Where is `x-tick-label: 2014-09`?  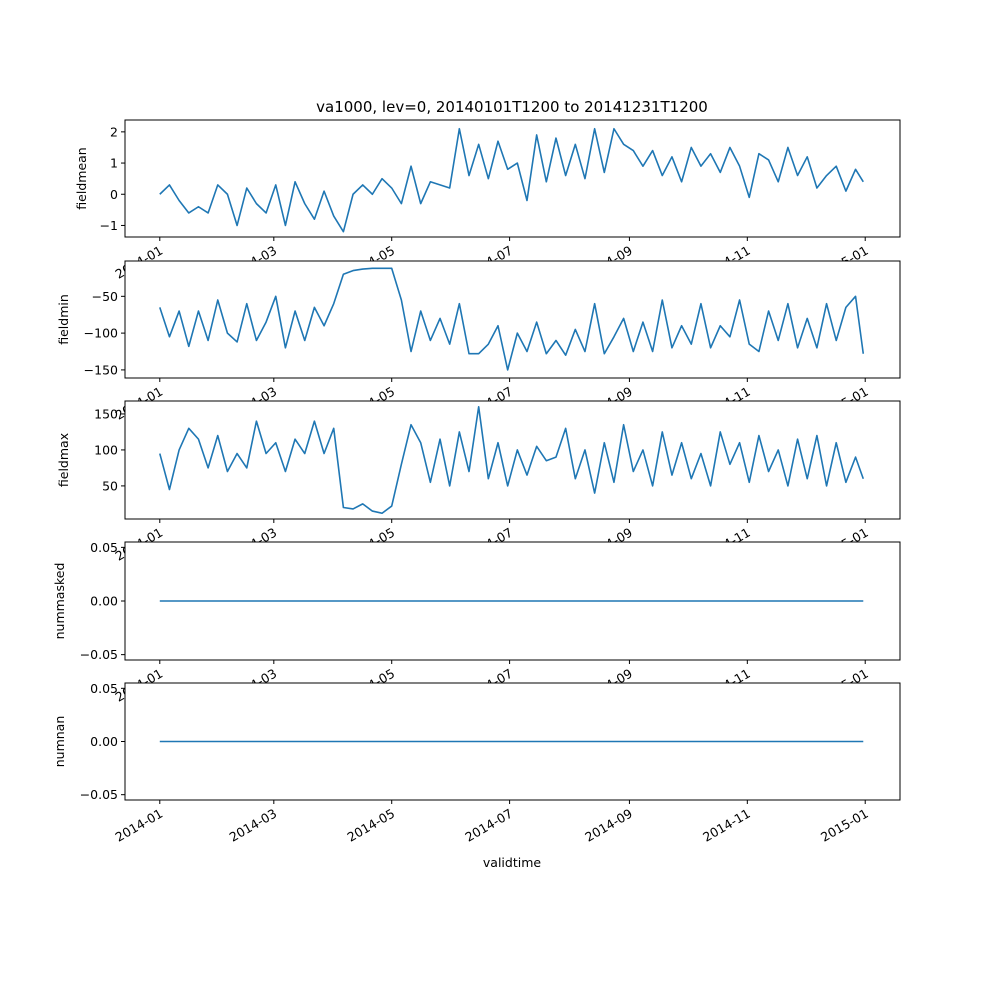
x-tick-label: 2014-09 is located at coordinates (608, 825).